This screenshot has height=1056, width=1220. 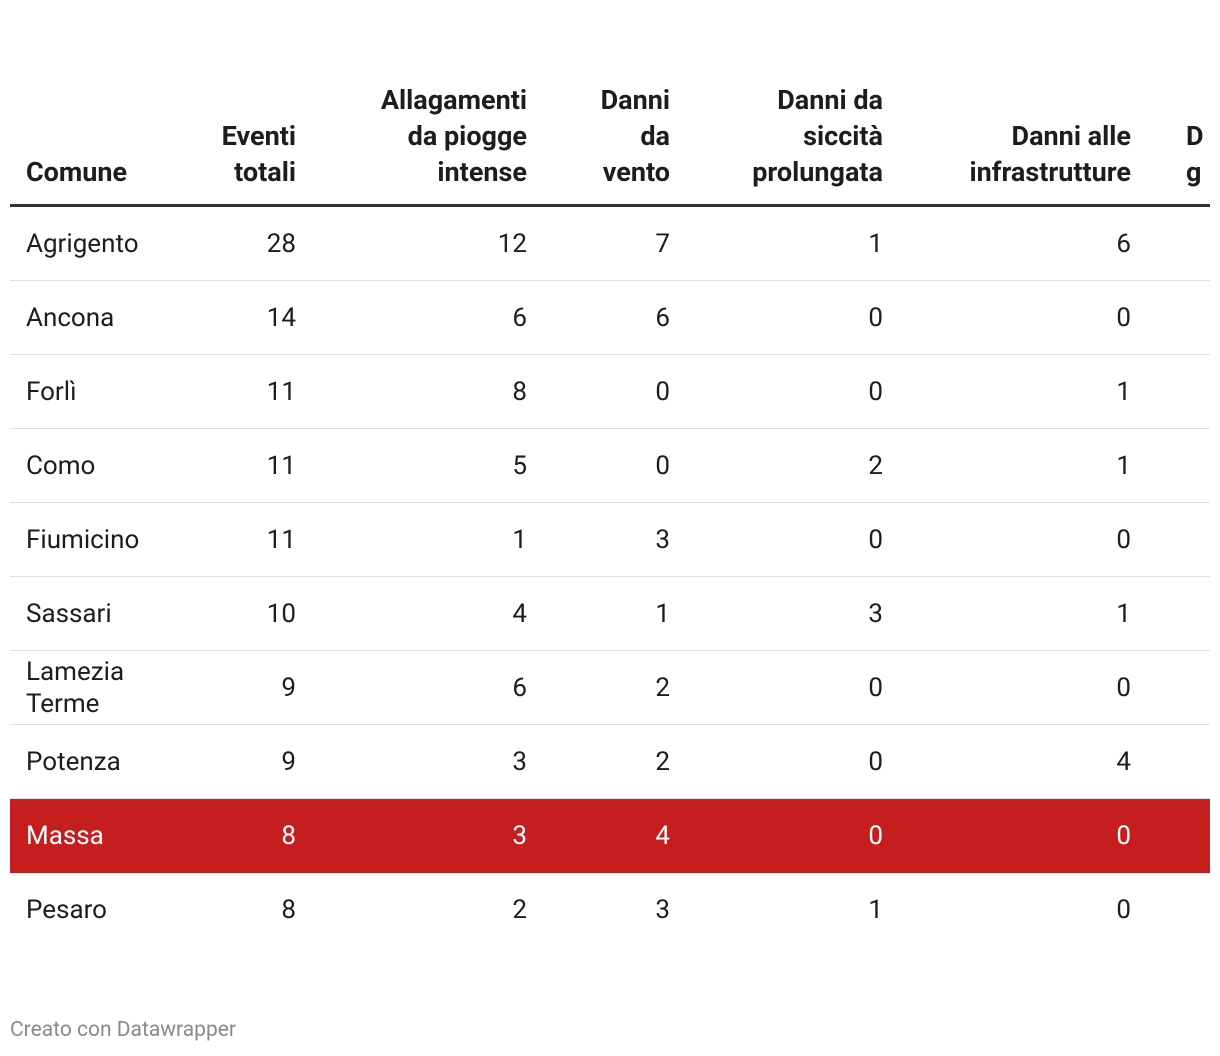 I want to click on table-row: Sassari 10 4 1 3 1, so click(x=610, y=614).